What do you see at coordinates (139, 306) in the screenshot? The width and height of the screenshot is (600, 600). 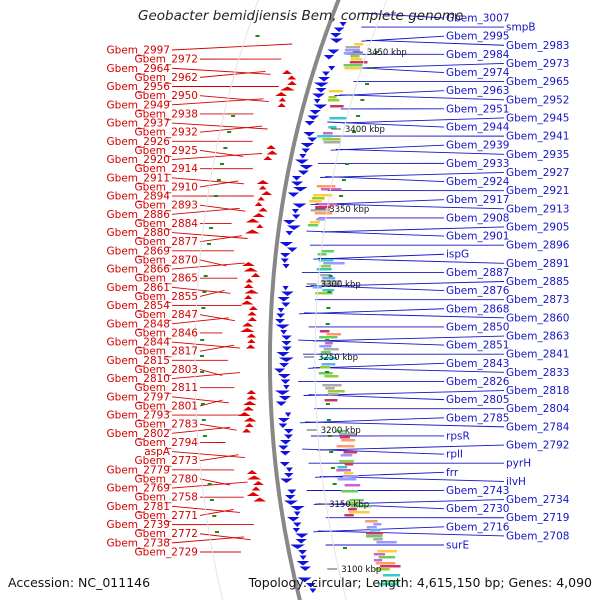 I see `left-gene-label: Gbem_2854` at bounding box center [139, 306].